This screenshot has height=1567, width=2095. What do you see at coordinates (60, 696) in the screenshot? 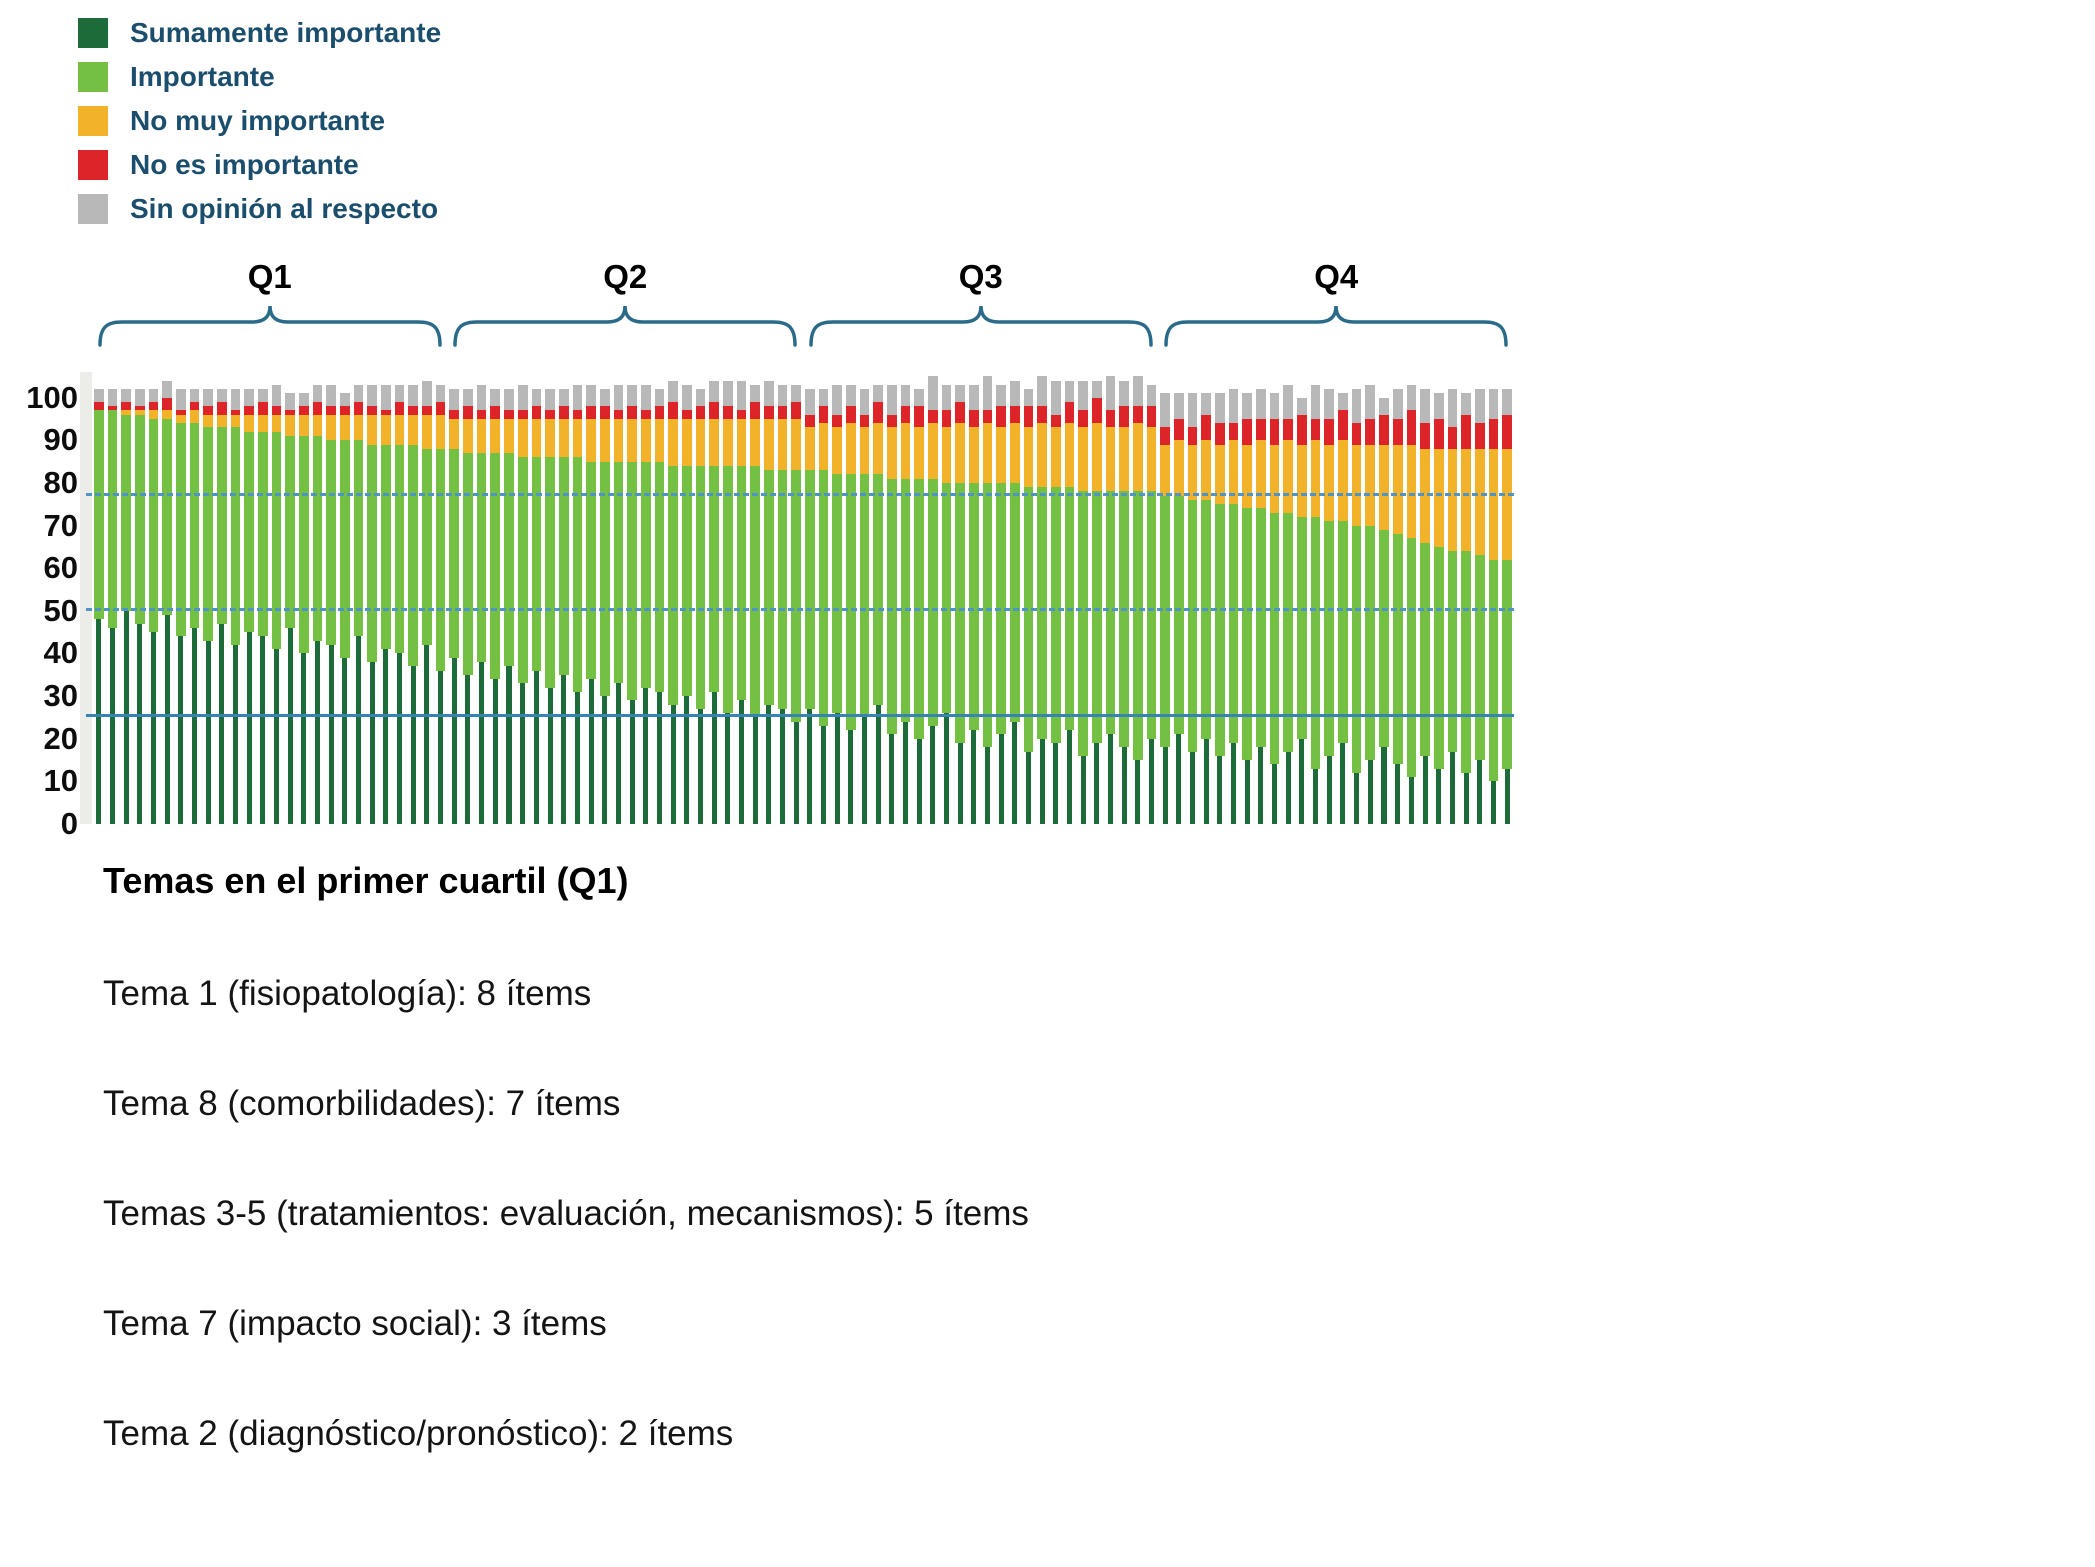
I see `y-tick-label: 30` at bounding box center [60, 696].